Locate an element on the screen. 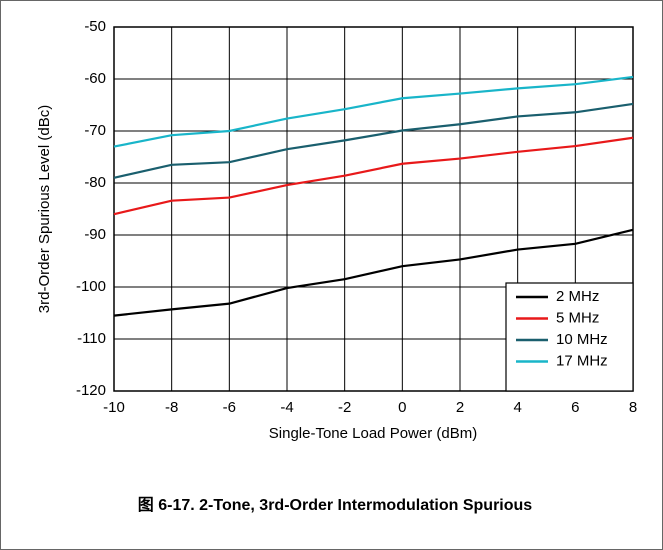 Image resolution: width=663 pixels, height=550 pixels. x-tick-label: -2 is located at coordinates (344, 407).